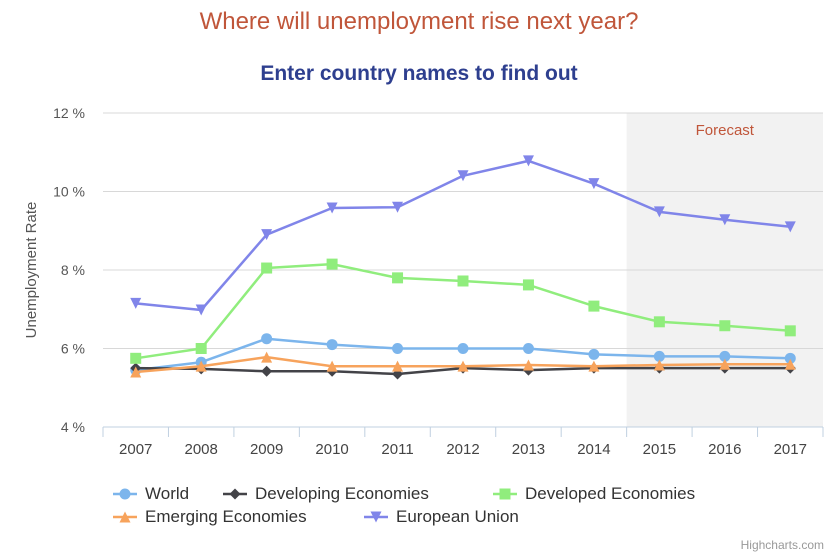  What do you see at coordinates (610, 493) in the screenshot?
I see `legend-label: Developed Economies` at bounding box center [610, 493].